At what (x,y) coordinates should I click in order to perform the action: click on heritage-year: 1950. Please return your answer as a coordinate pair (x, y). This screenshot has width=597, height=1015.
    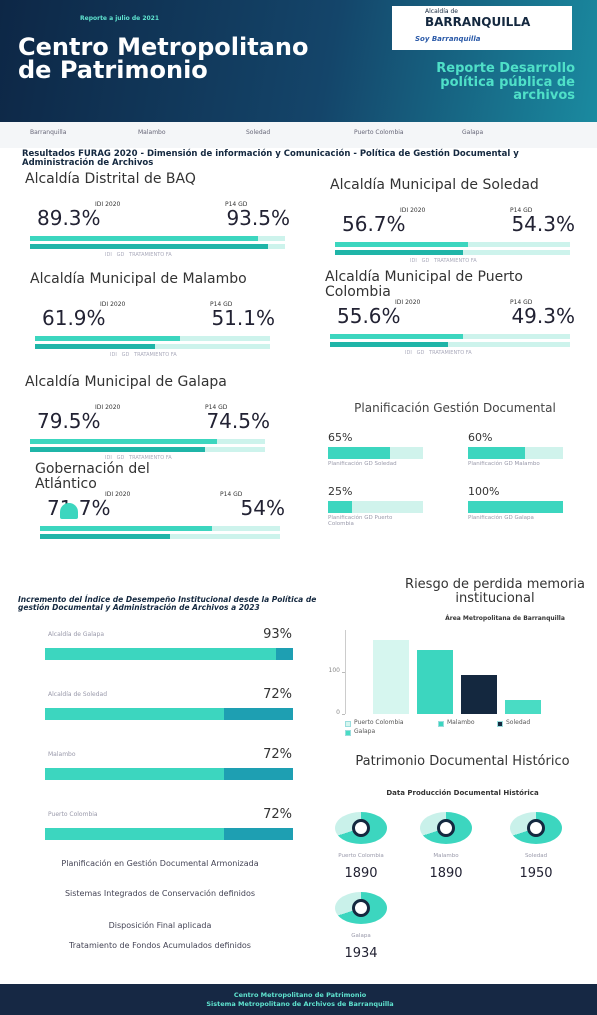
    Looking at the image, I should click on (536, 873).